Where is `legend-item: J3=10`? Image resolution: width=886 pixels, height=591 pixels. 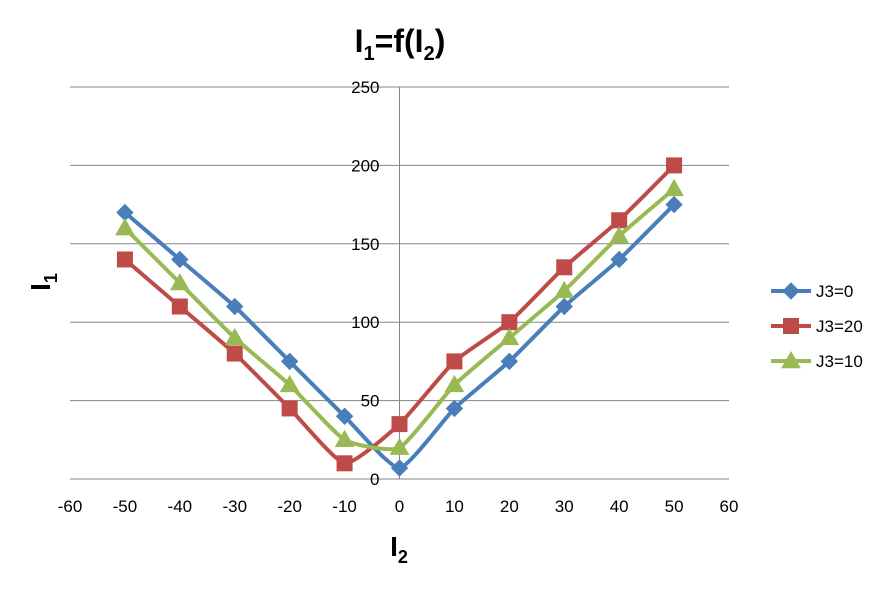 legend-item: J3=10 is located at coordinates (817, 360).